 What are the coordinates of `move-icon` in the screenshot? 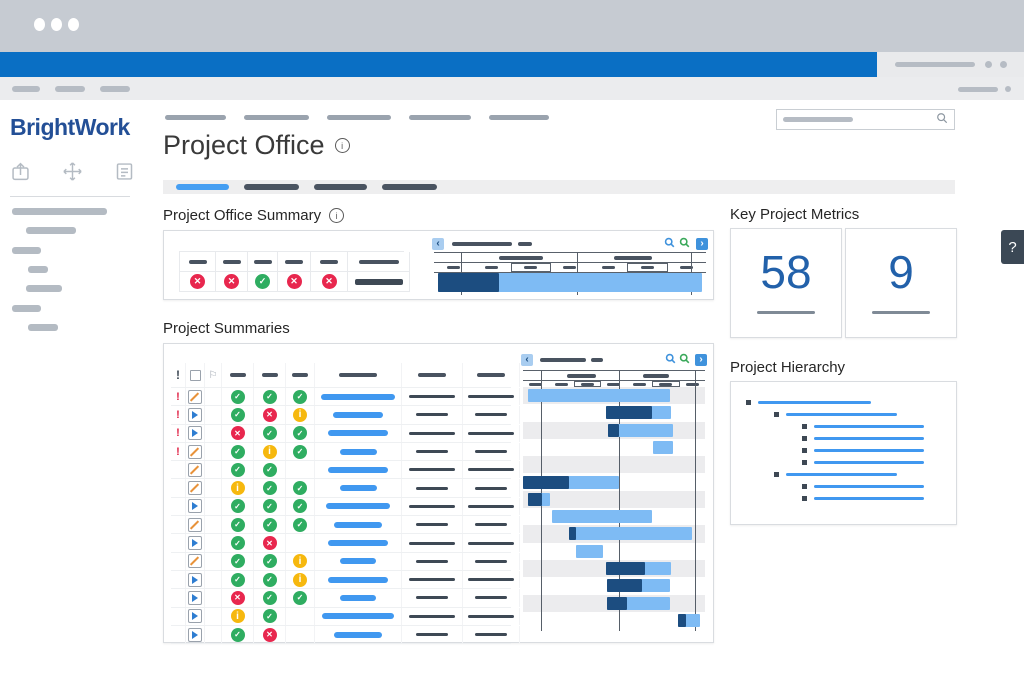 It's located at (72, 174).